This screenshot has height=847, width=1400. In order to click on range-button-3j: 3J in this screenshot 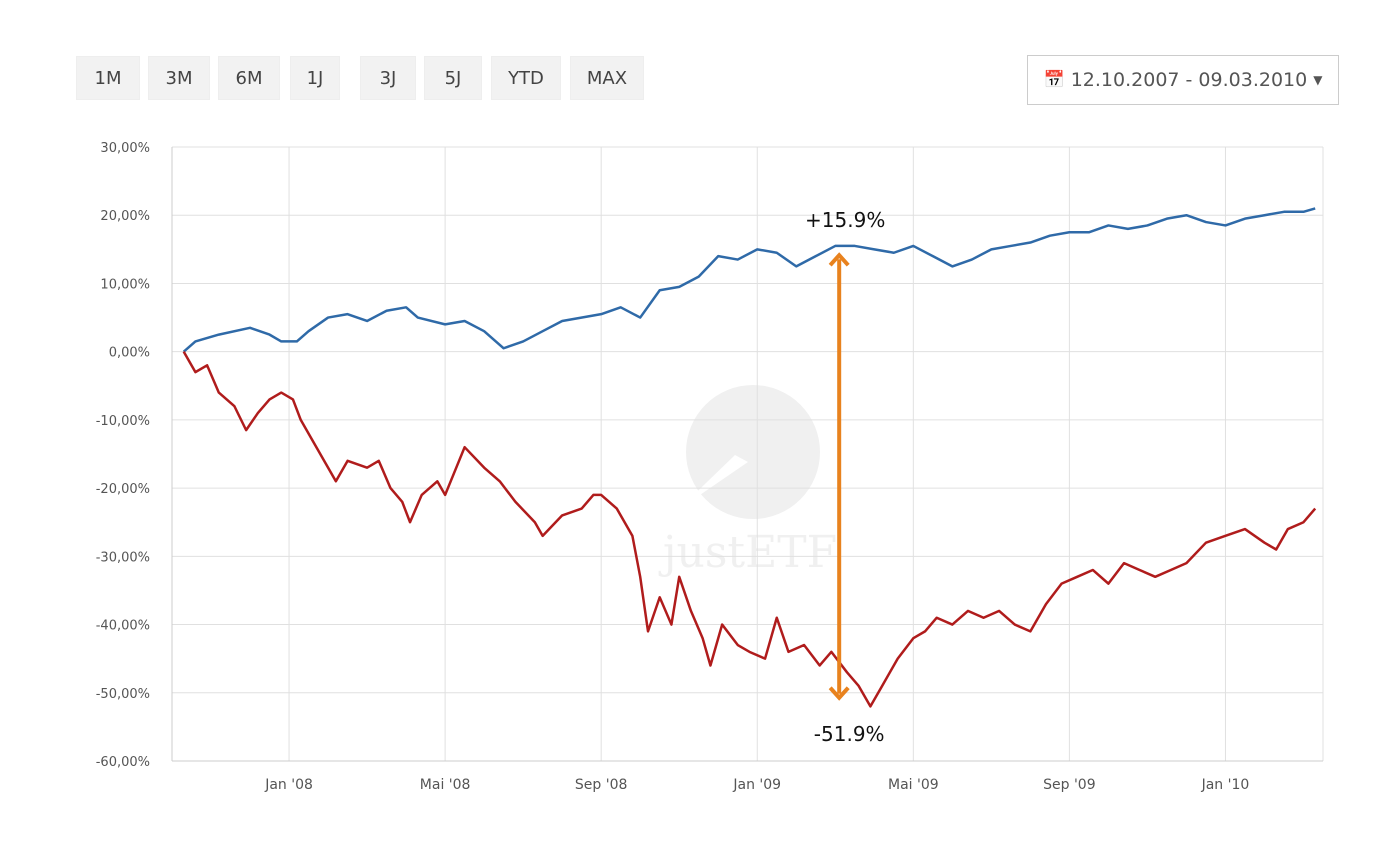, I will do `click(388, 78)`.